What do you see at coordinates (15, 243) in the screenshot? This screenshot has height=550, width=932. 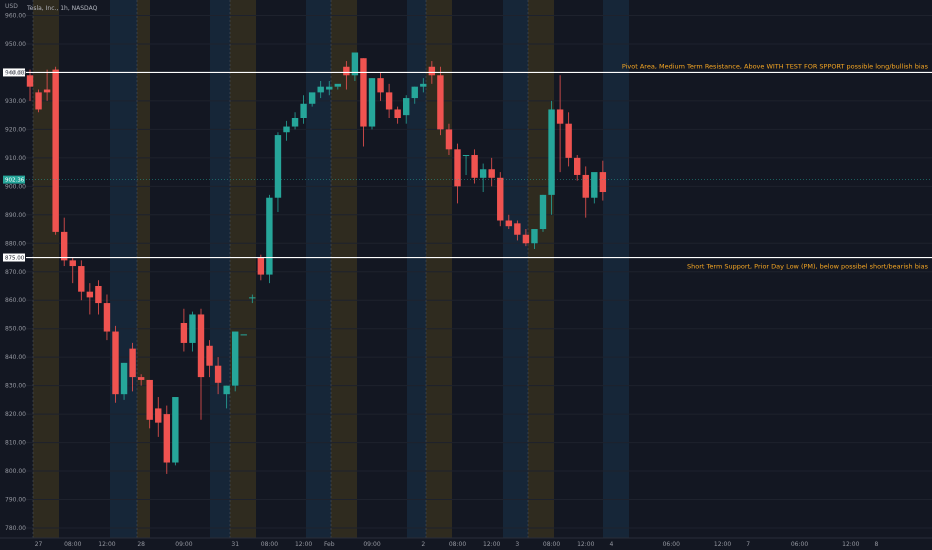 I see `y-tick-label: 880.00` at bounding box center [15, 243].